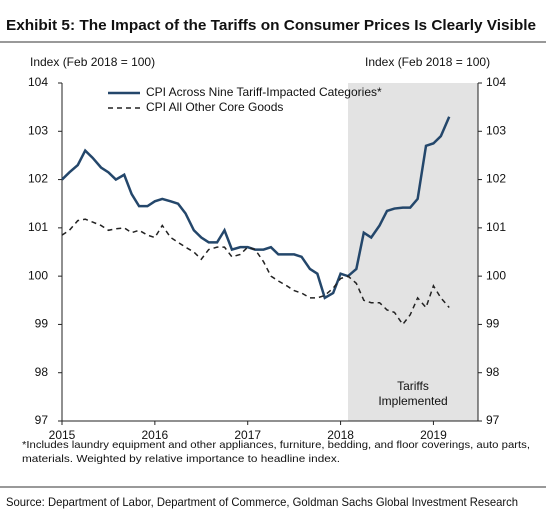 This screenshot has height=516, width=546. I want to click on y2-tick-label: 100, so click(496, 275).